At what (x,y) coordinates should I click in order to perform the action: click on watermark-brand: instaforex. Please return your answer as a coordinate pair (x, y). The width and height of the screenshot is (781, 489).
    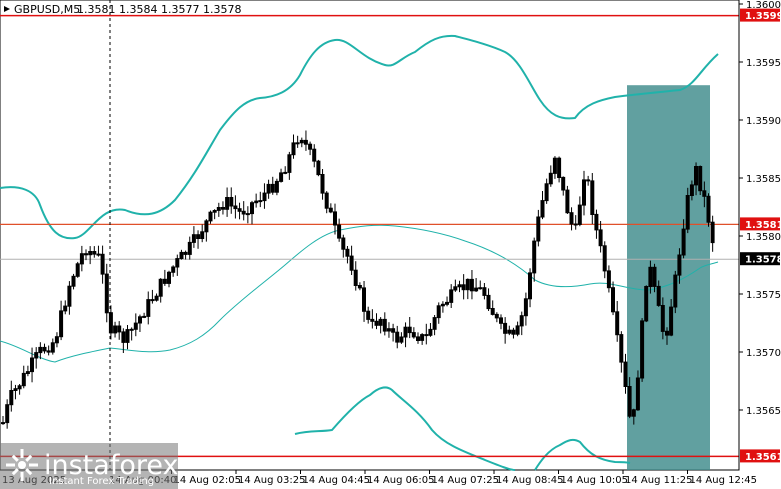
    Looking at the image, I should click on (111, 465).